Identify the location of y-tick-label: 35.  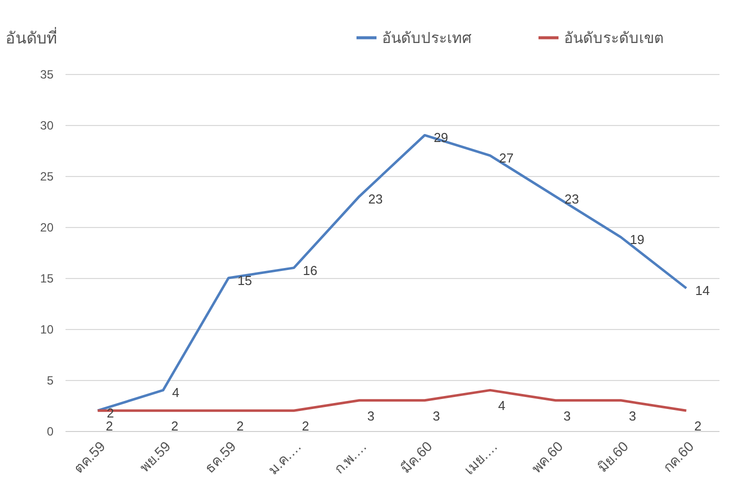
(47, 75).